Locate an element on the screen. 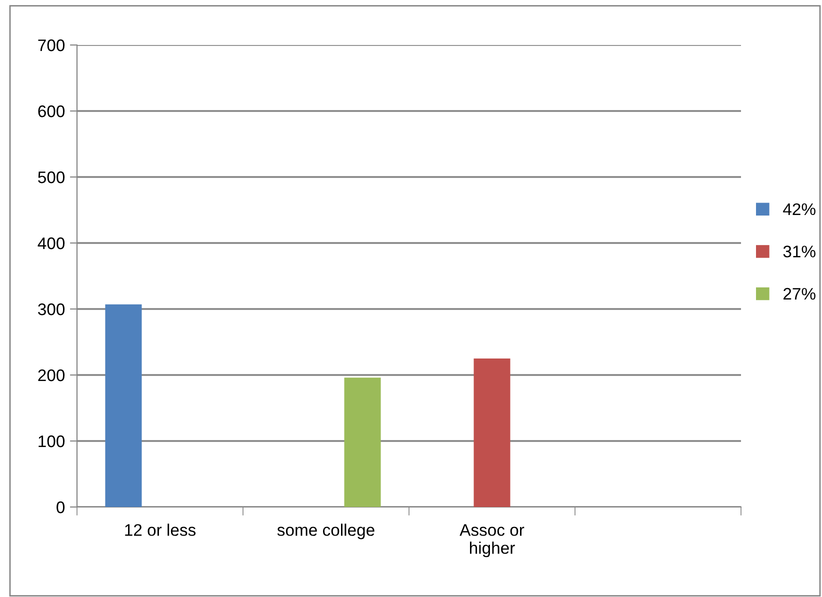  y-tick-label: 300 is located at coordinates (51, 309).